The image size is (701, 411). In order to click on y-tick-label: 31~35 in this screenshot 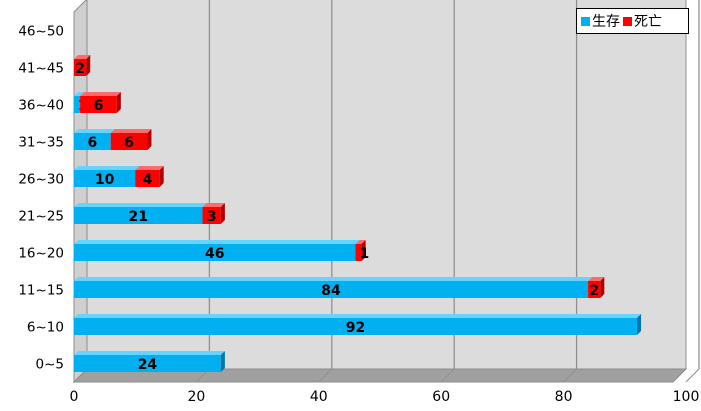, I will do `click(41, 143)`.